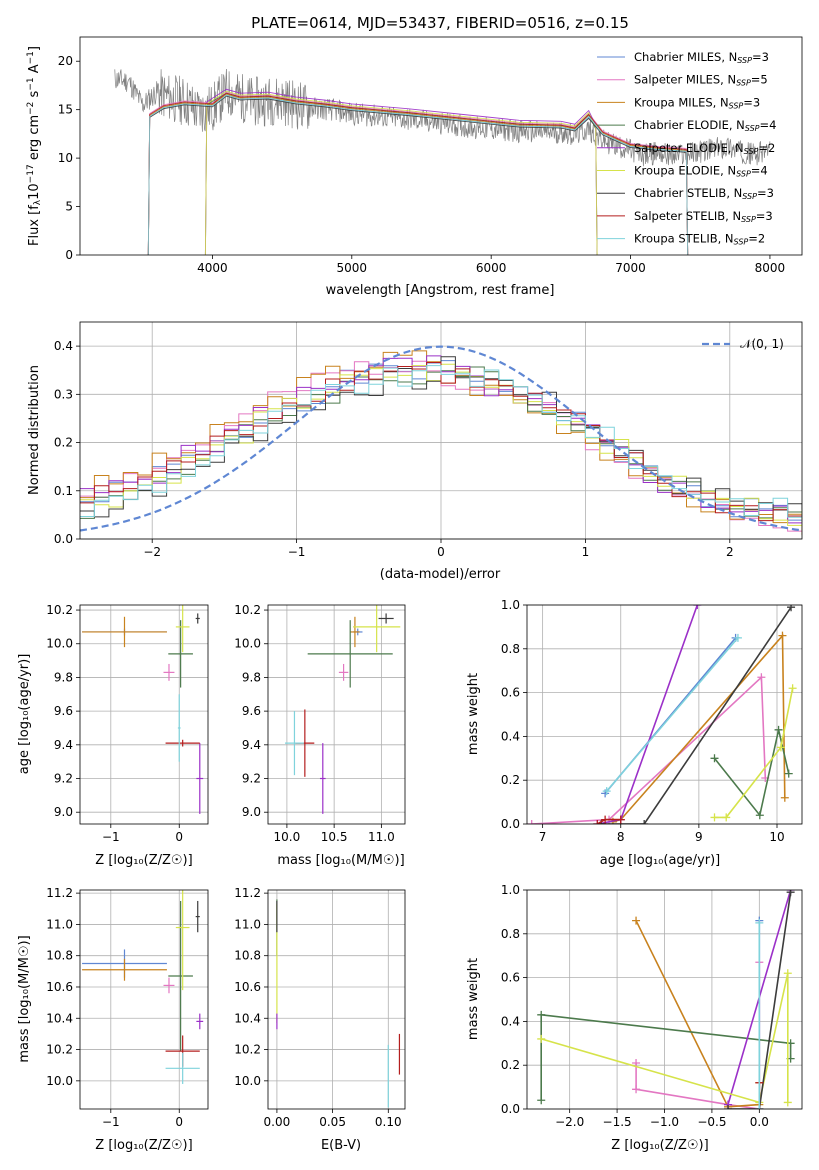  Describe the element at coordinates (762, 344) in the screenshot. I see `legend-label: 𝒩(0, 1)` at that location.